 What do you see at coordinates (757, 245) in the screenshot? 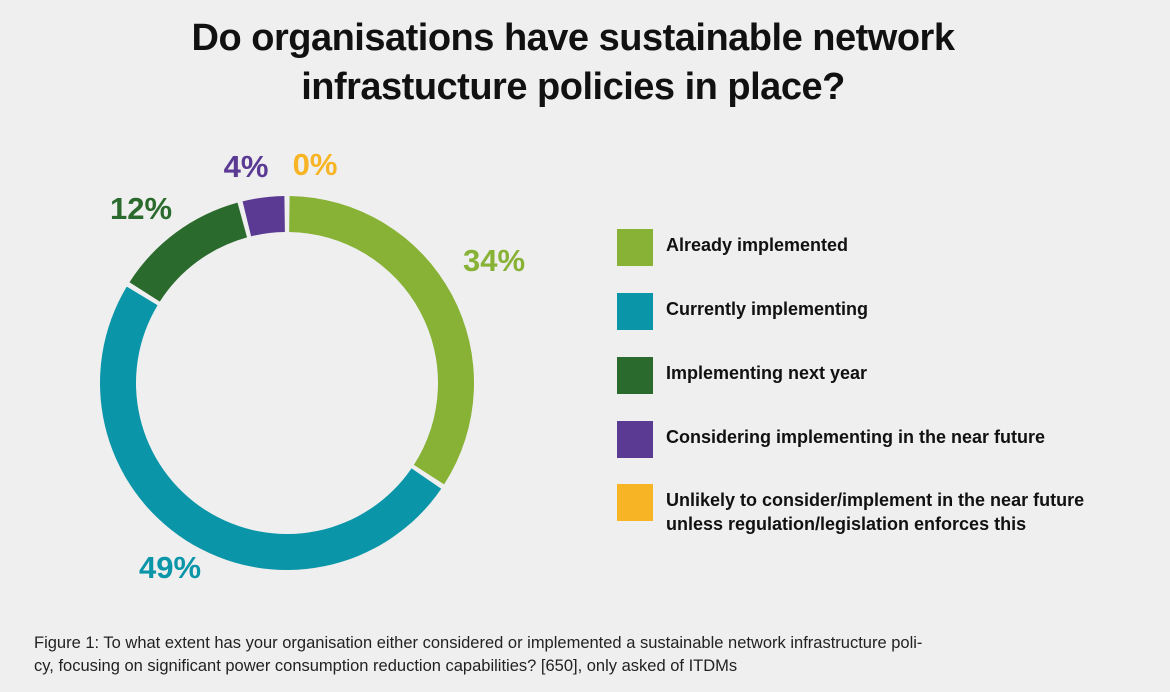
I see `legend-label-already-implemented: Already implemented` at bounding box center [757, 245].